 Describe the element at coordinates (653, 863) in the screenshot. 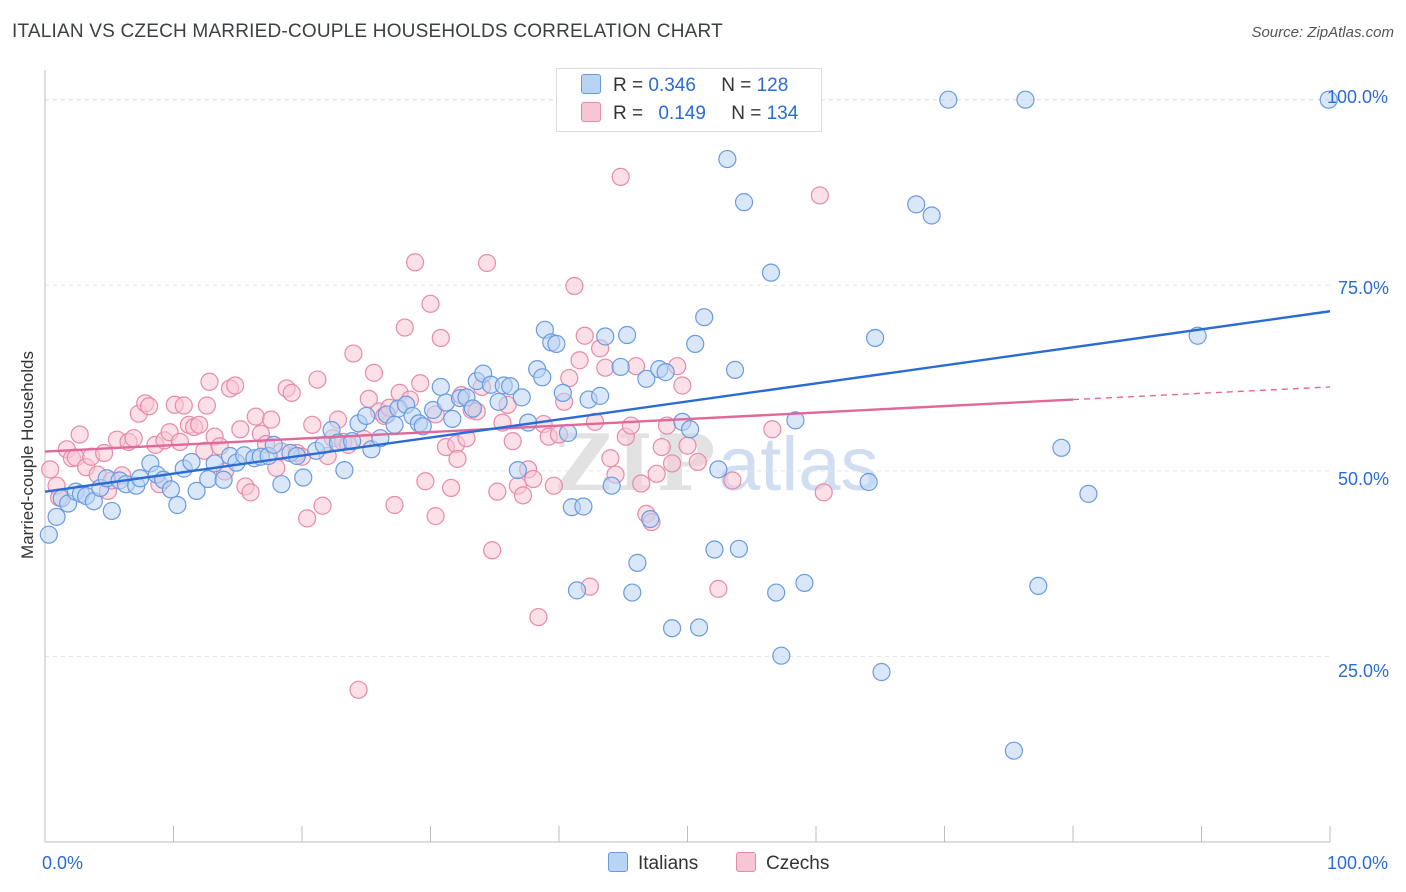

I see `bottom-legend-italians: Italians` at that location.